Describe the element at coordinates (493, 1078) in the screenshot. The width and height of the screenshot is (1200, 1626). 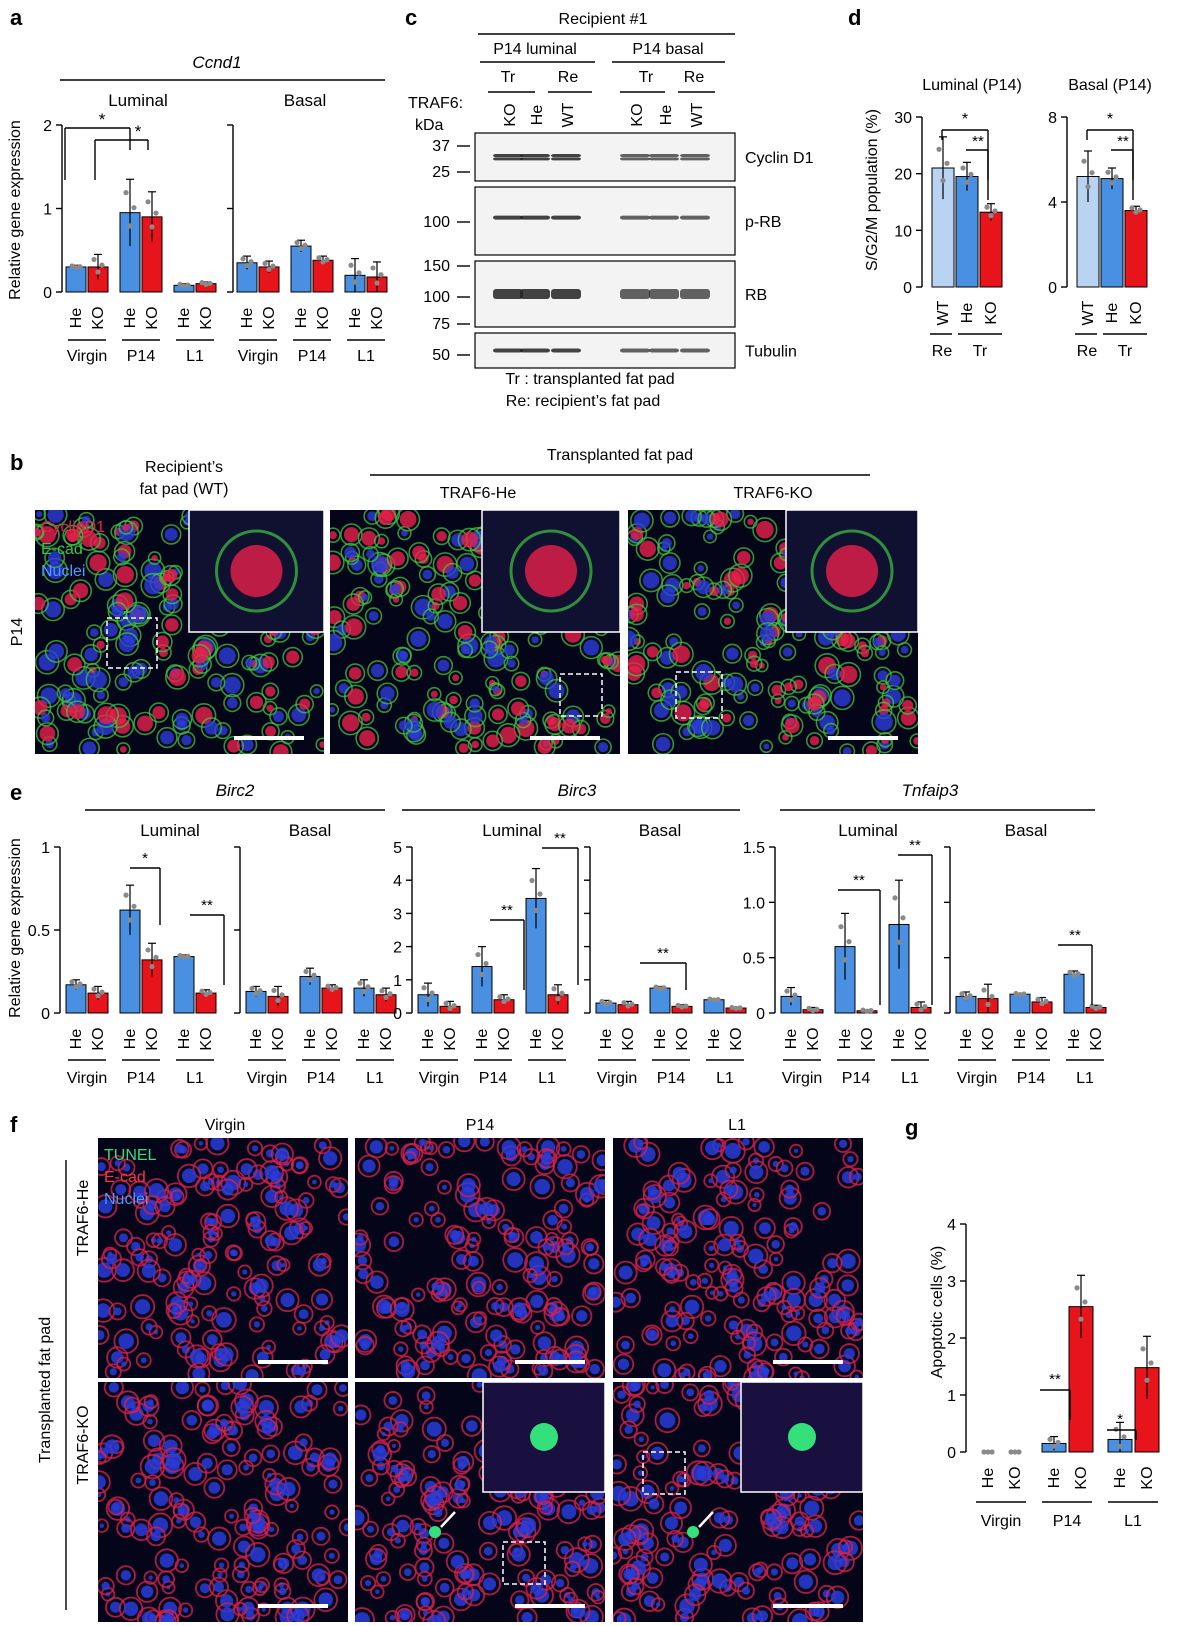
I see `condition-label: P14` at that location.